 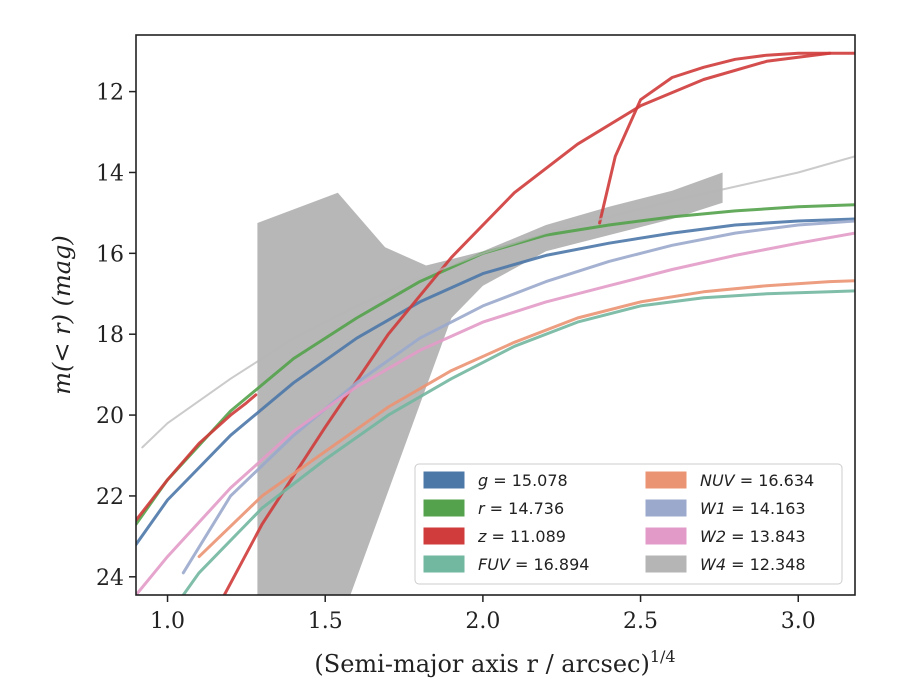 I want to click on y-tick-label: 14, so click(x=110, y=173).